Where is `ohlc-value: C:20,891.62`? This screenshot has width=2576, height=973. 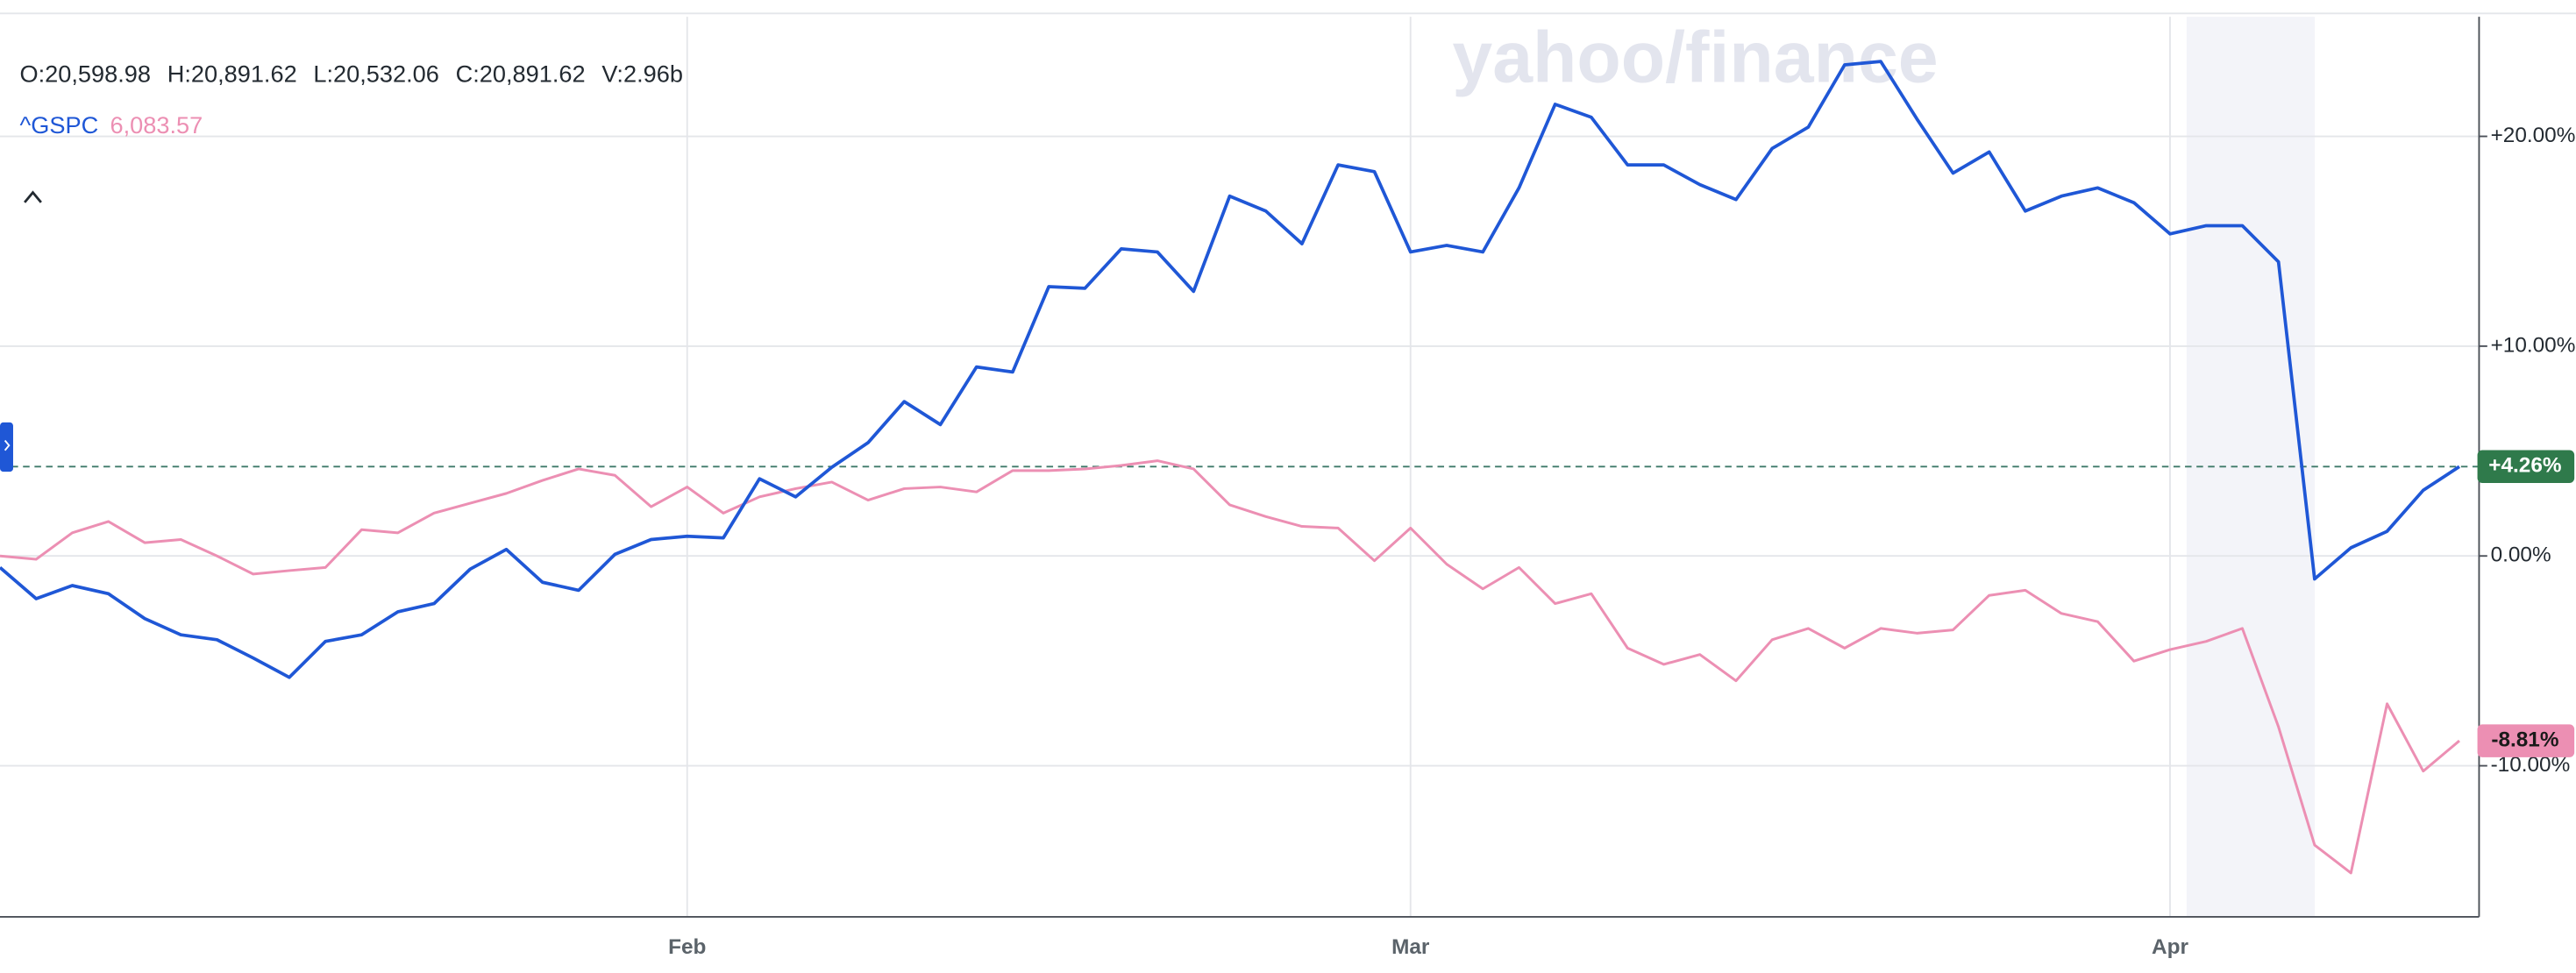
ohlc-value: C:20,891.62 is located at coordinates (521, 74).